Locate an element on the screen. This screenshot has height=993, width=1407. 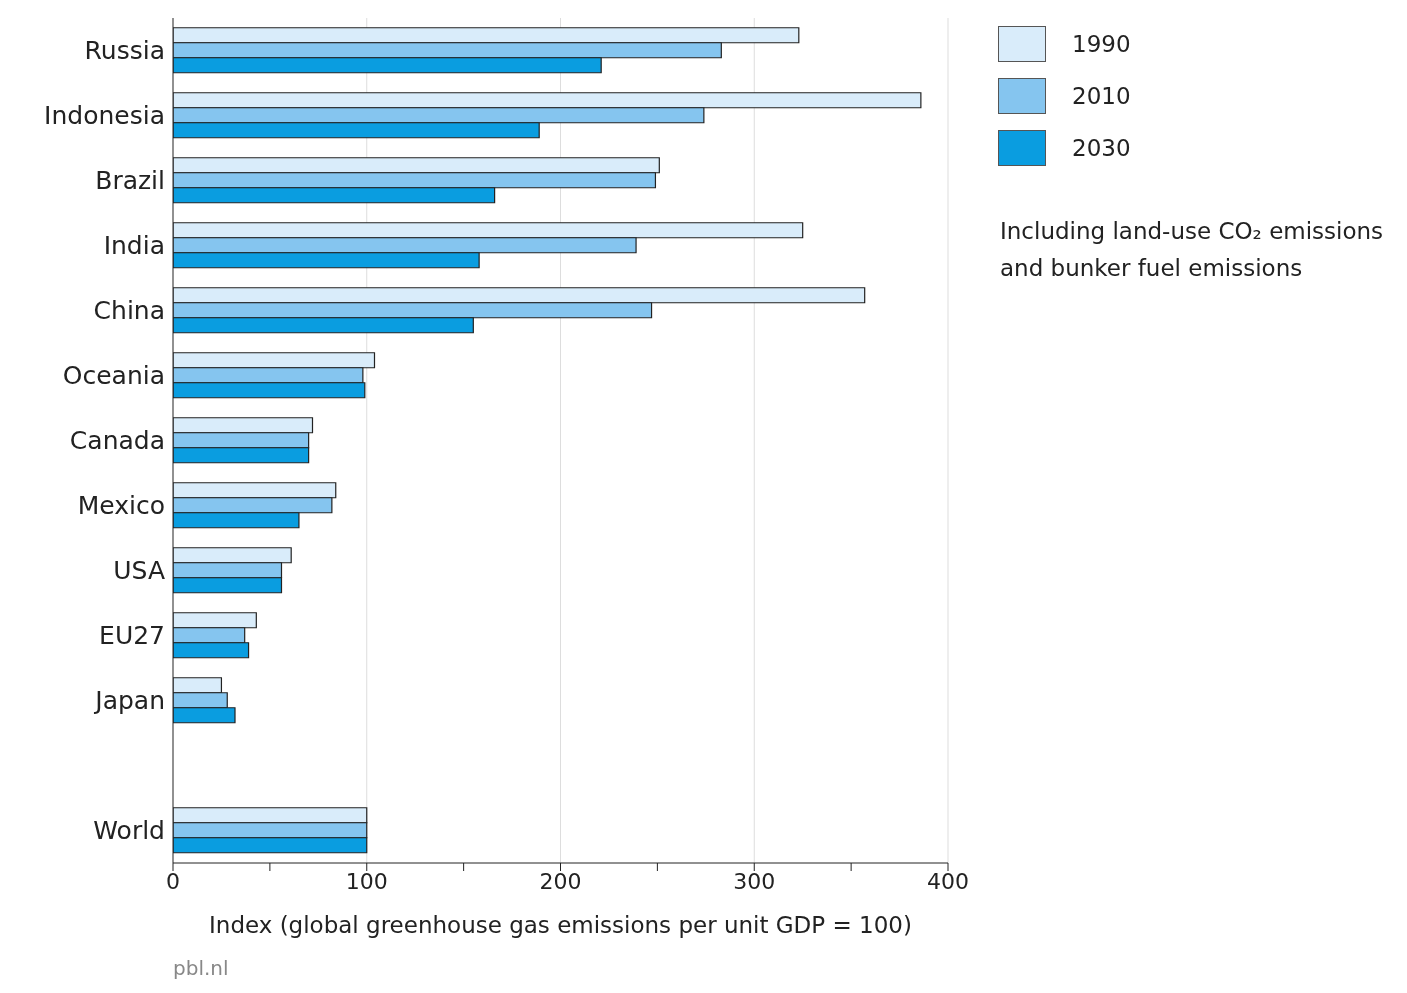
x-tick-label: 100 is located at coordinates (366, 881).